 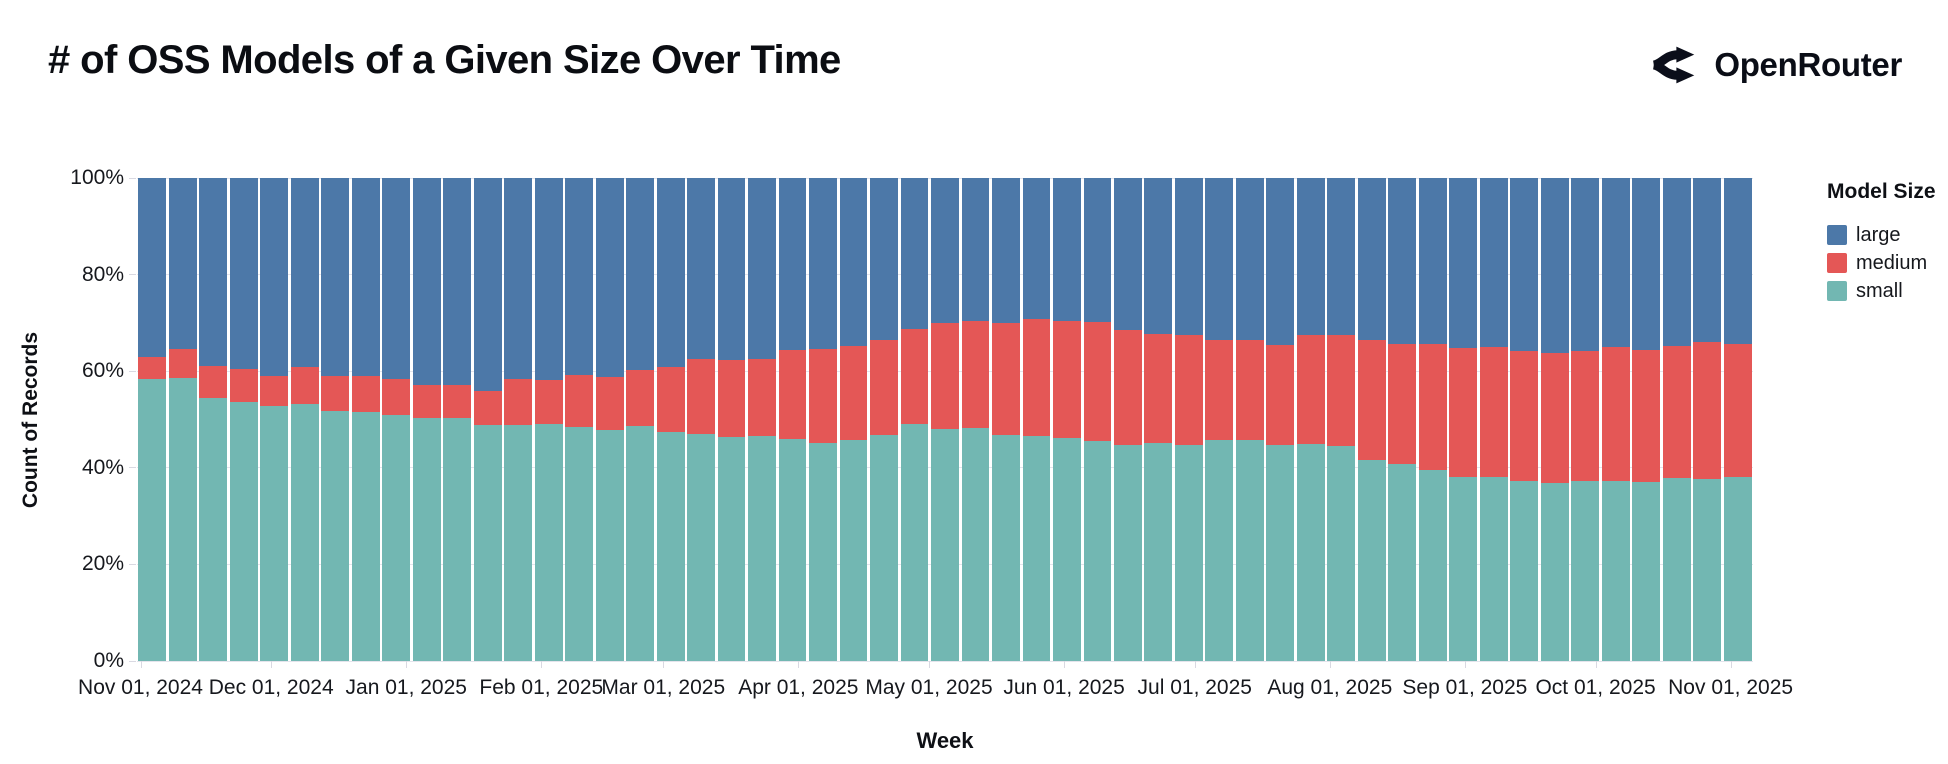 I want to click on x-tick-label: Oct 01, 2025, so click(x=1595, y=687).